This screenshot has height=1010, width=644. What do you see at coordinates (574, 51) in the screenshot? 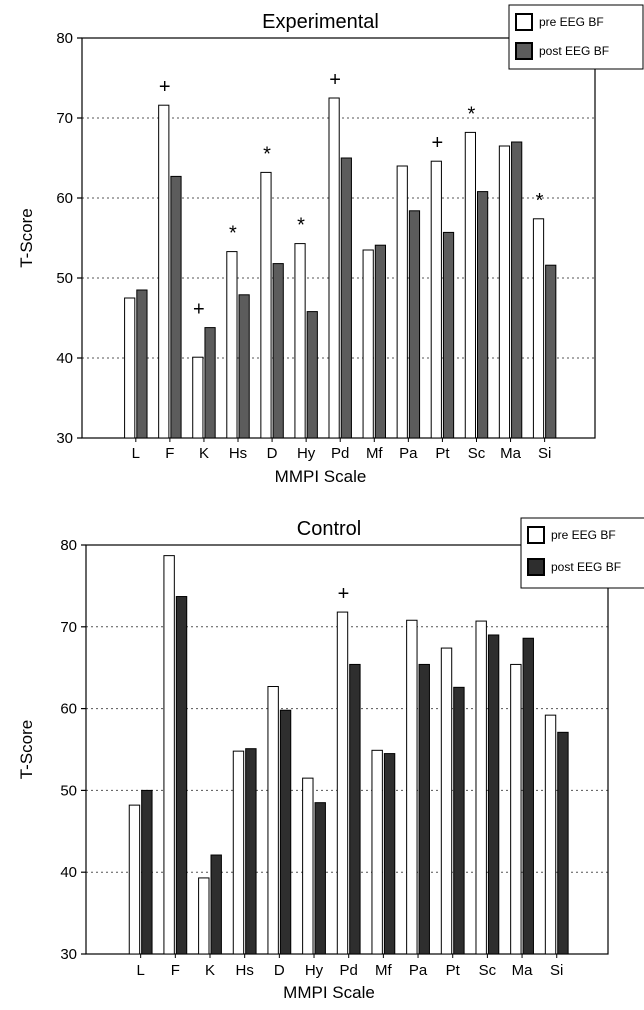
I see `legend-label: post EEG BF` at bounding box center [574, 51].